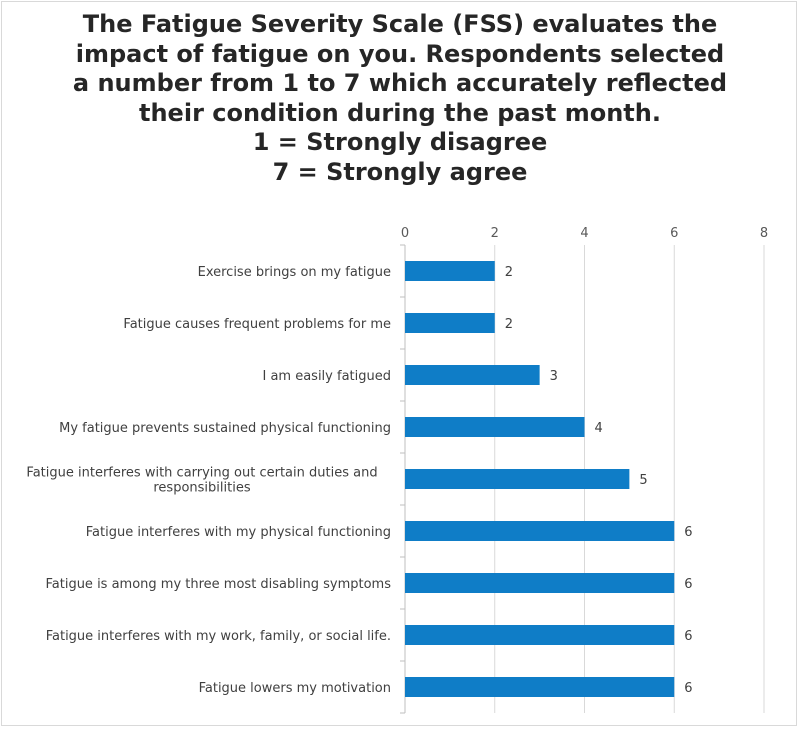 The height and width of the screenshot is (729, 800). I want to click on data-label: 5, so click(643, 480).